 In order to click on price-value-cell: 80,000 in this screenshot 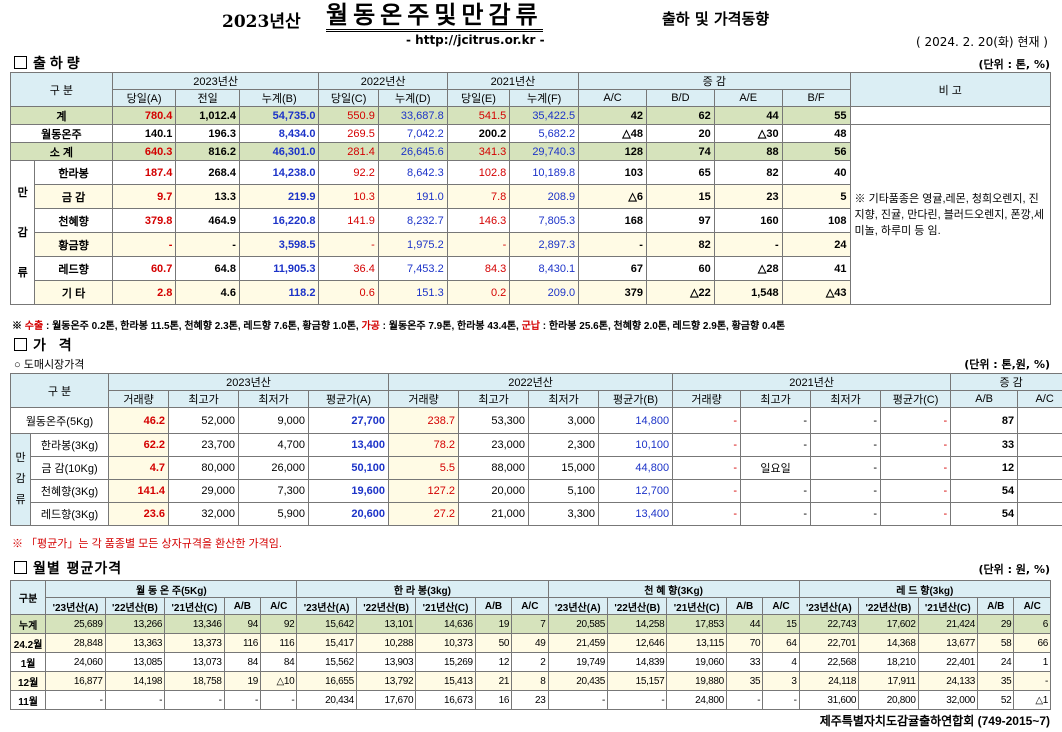, I will do `click(204, 468)`.